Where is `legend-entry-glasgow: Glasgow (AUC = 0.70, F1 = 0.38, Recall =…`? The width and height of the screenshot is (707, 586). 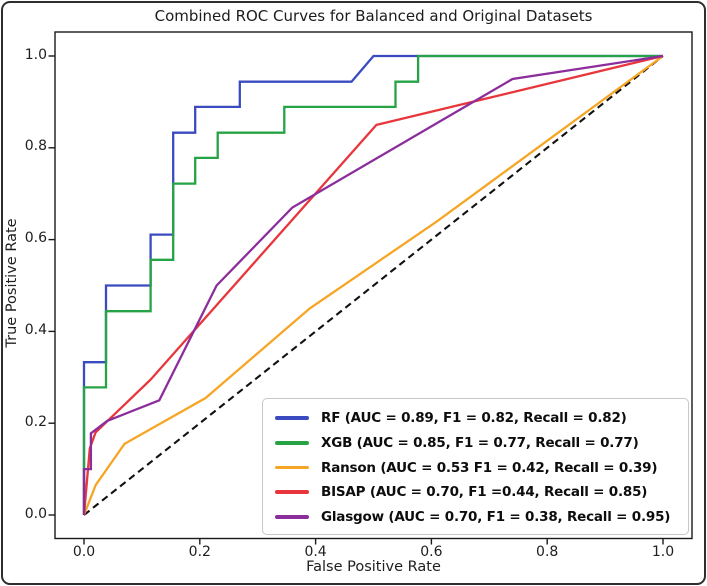 legend-entry-glasgow: Glasgow (AUC = 0.70, F1 = 0.38, Recall =… is located at coordinates (476, 517).